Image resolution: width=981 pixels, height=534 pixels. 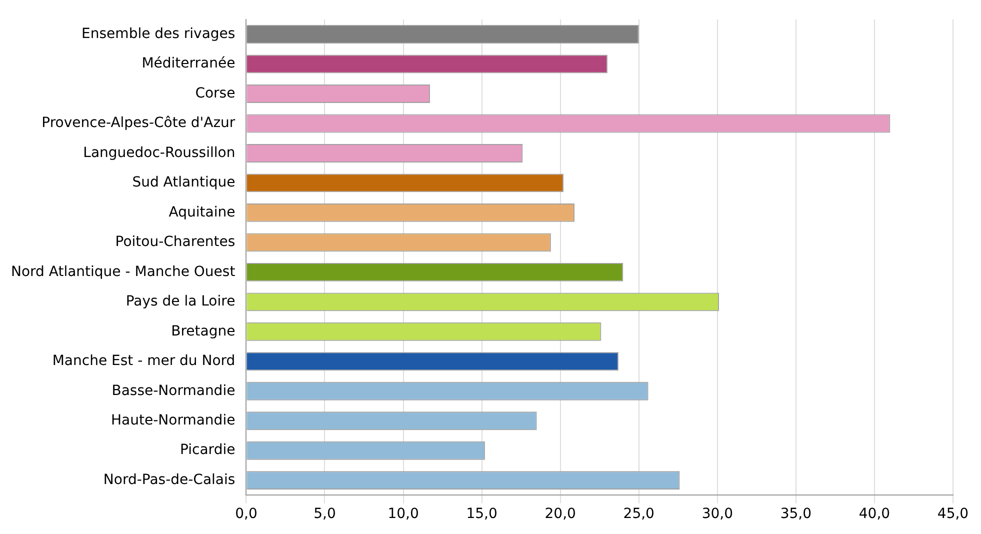 What do you see at coordinates (403, 514) in the screenshot?
I see `x-tick-label: 10,0` at bounding box center [403, 514].